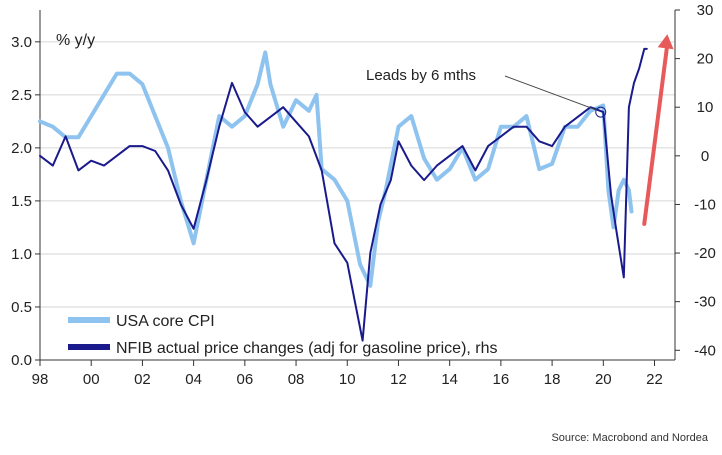  I want to click on y-left-tick-label-6: 3.0, so click(21, 42).